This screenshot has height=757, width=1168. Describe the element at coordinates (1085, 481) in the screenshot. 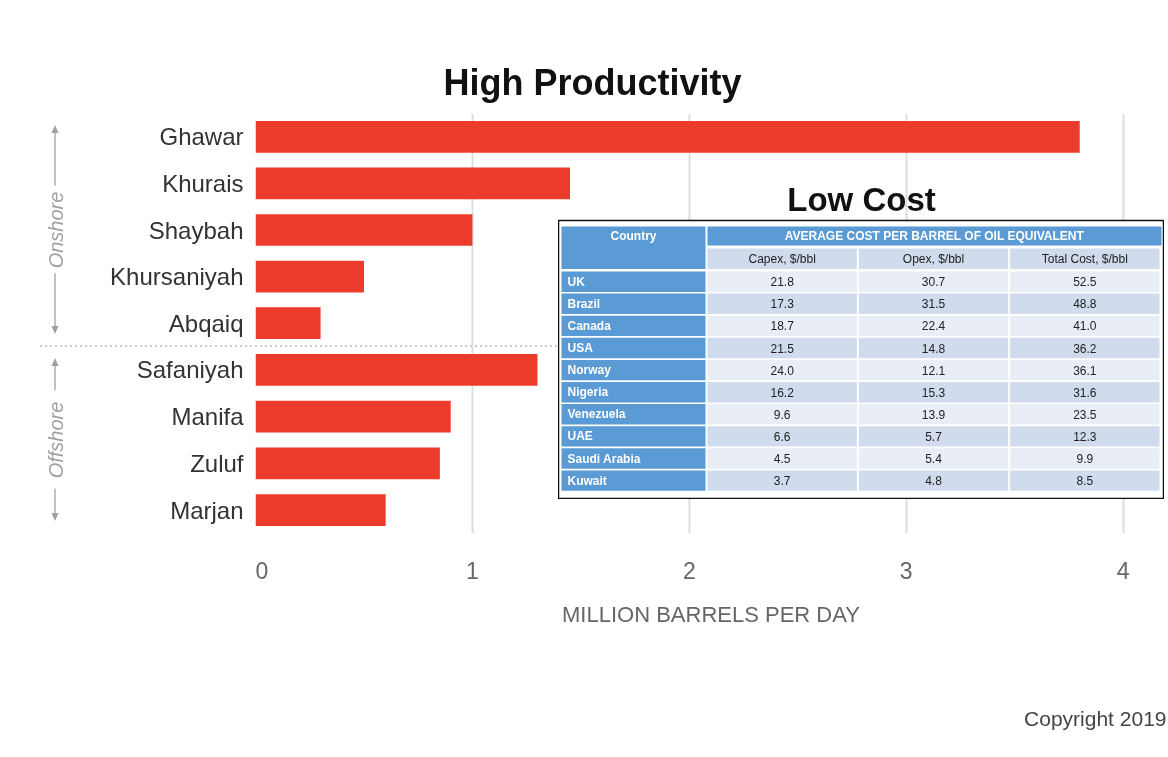

I see `data-label: 8.5` at that location.